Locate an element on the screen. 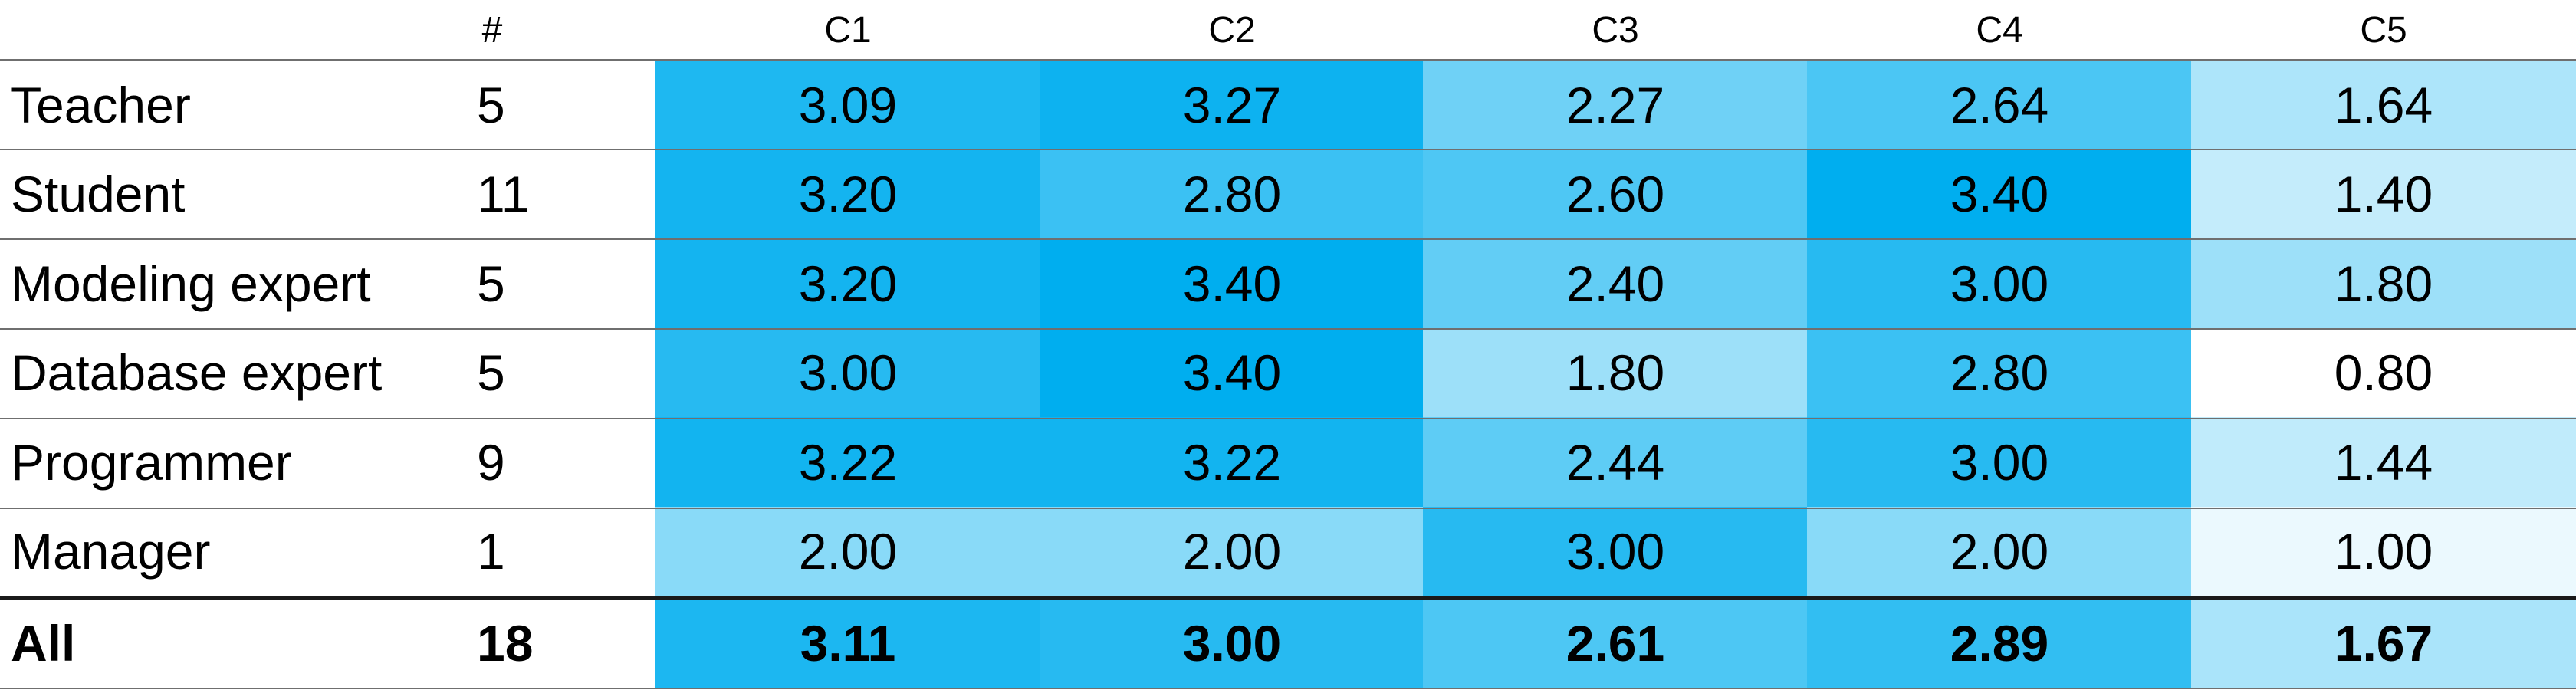 This screenshot has width=2576, height=690. header-col-c3: C3 is located at coordinates (1616, 30).